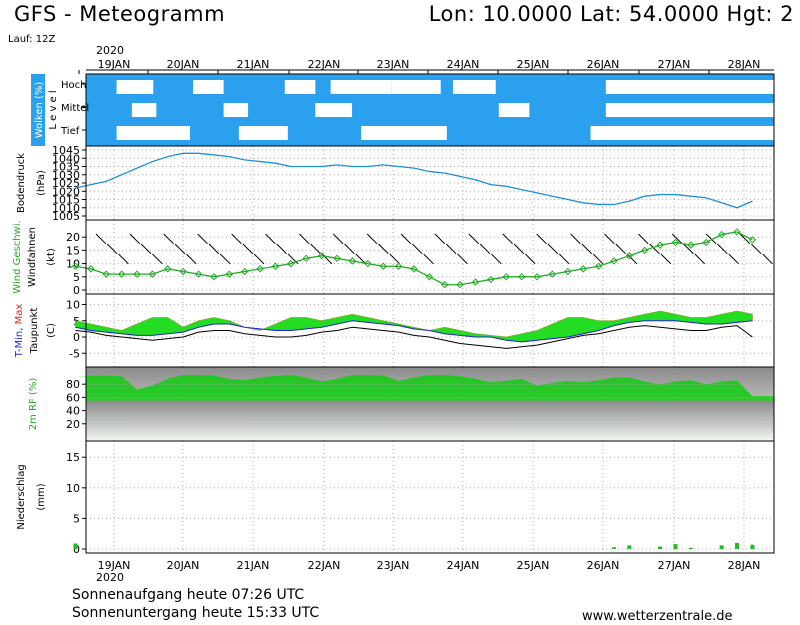  I want to click on year-label-top: 2020, so click(110, 50).